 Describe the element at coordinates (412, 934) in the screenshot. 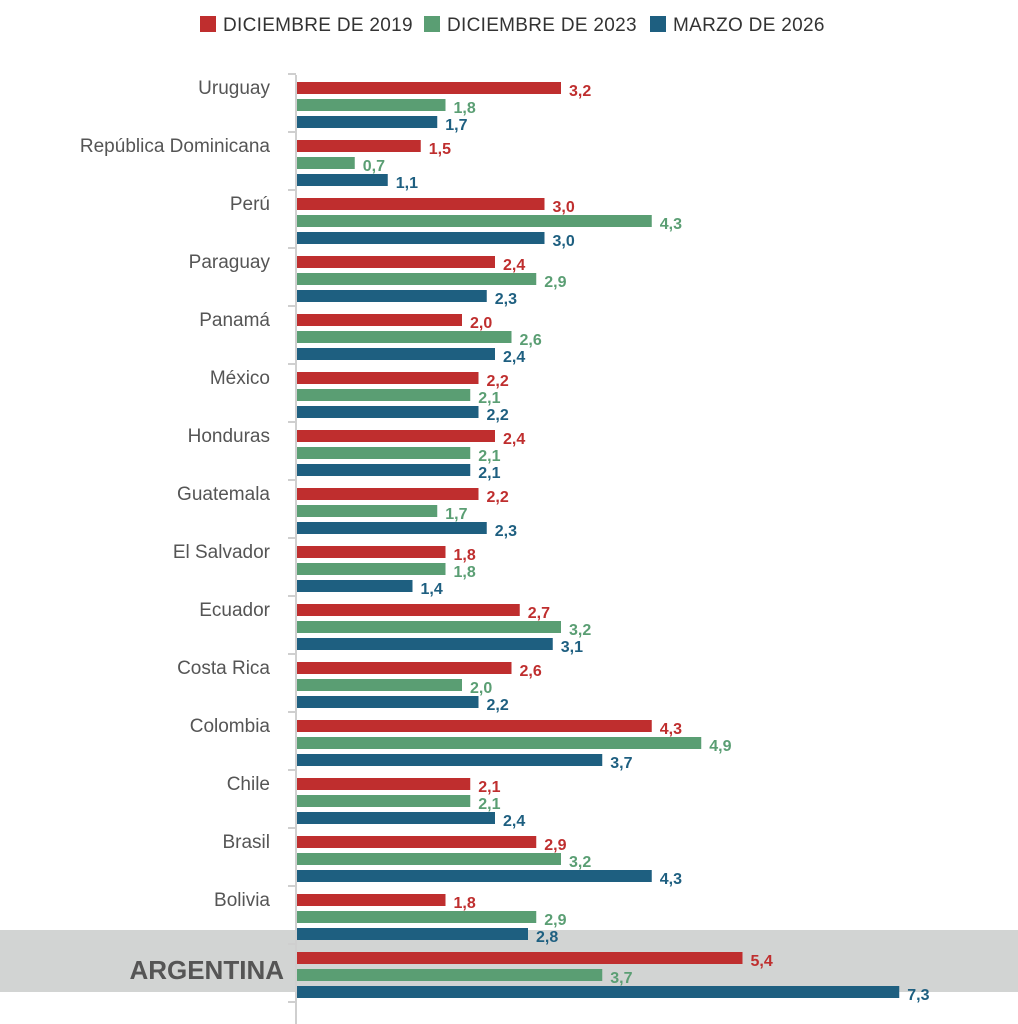

I see `bar-bolivia-marzo-de-2026` at that location.